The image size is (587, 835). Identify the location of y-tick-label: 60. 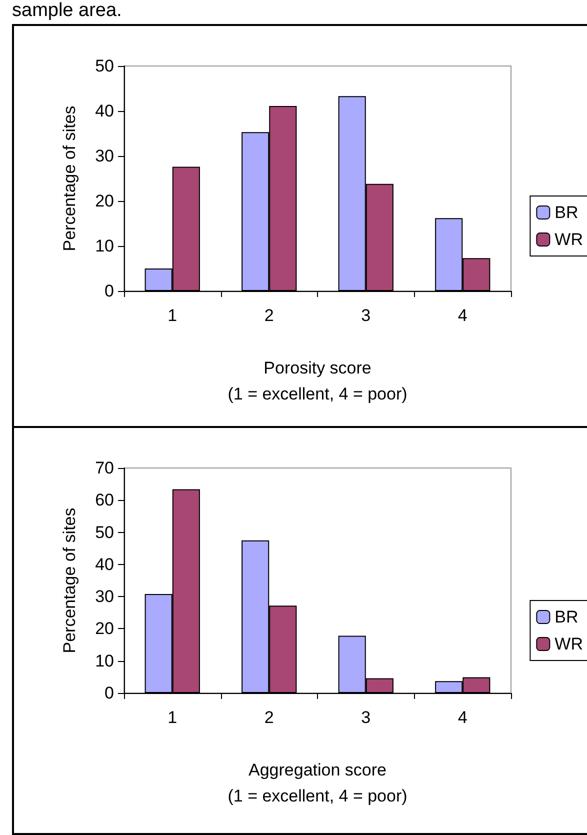
(104, 500).